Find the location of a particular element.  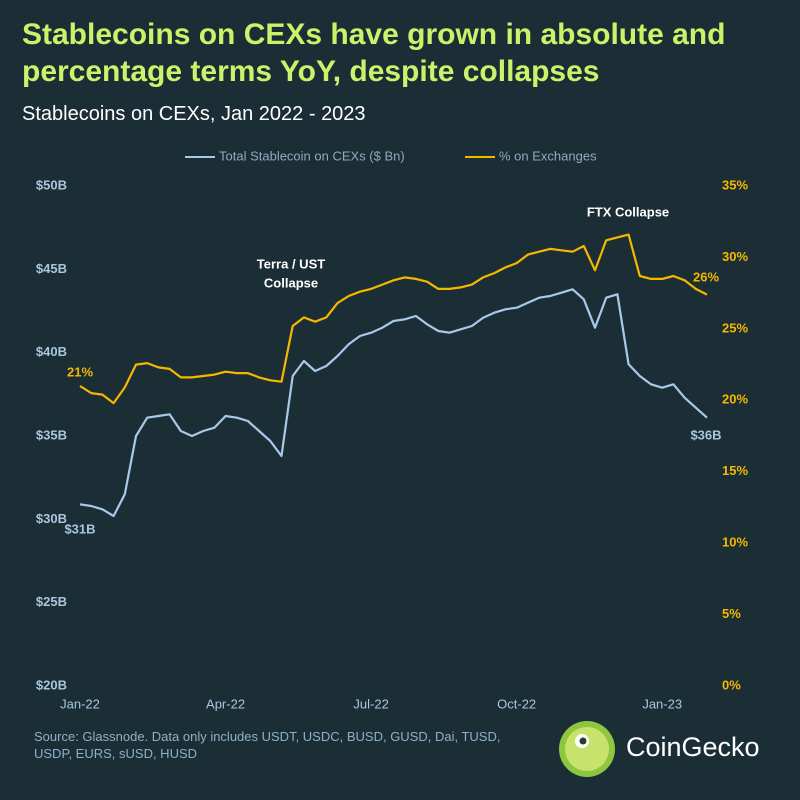

y2-tick-label: 0% is located at coordinates (731, 684).